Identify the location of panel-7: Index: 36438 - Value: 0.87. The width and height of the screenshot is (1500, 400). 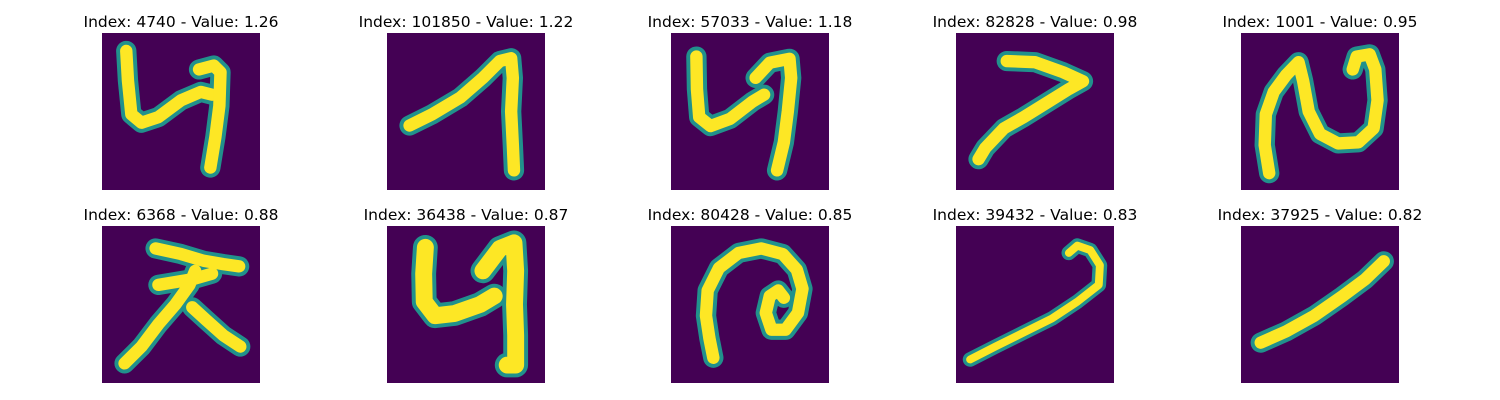
(466, 294).